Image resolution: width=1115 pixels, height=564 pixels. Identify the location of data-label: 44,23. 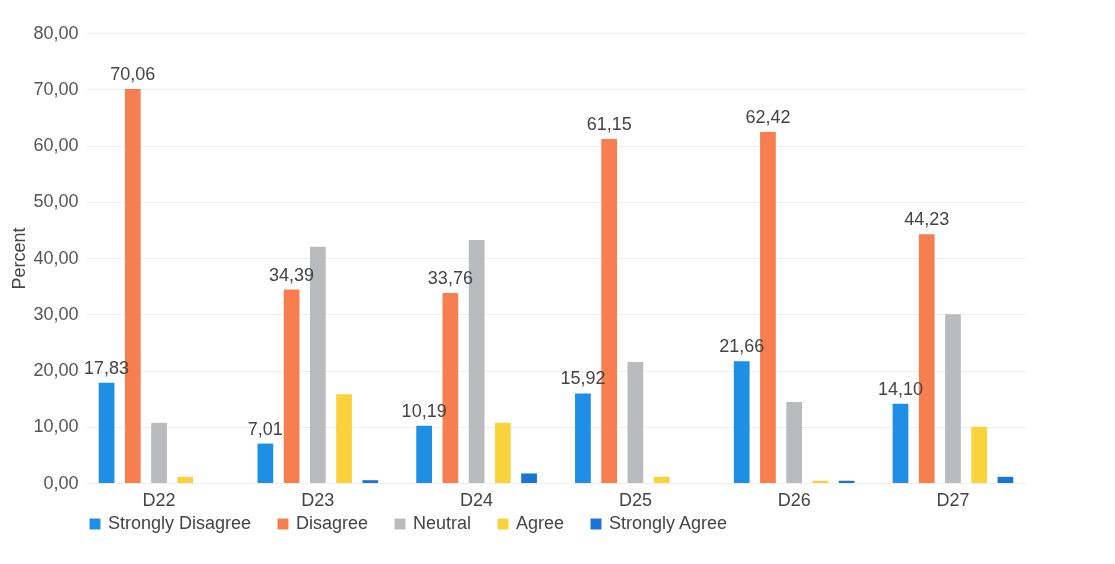
(927, 219).